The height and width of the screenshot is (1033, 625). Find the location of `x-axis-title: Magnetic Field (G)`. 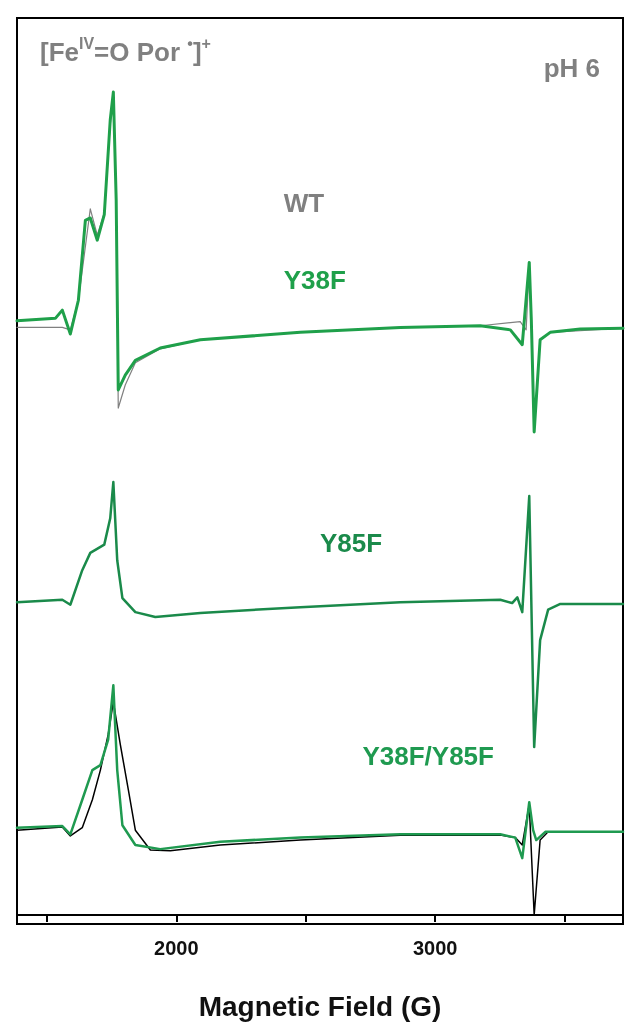

x-axis-title: Magnetic Field (G) is located at coordinates (320, 1006).